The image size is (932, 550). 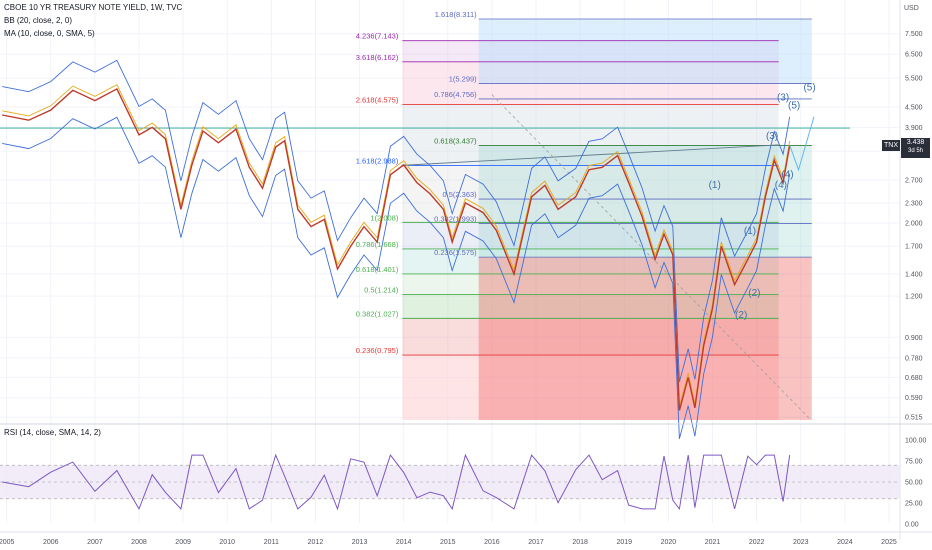 I want to click on y-tick-label: 1.200, so click(x=914, y=297).